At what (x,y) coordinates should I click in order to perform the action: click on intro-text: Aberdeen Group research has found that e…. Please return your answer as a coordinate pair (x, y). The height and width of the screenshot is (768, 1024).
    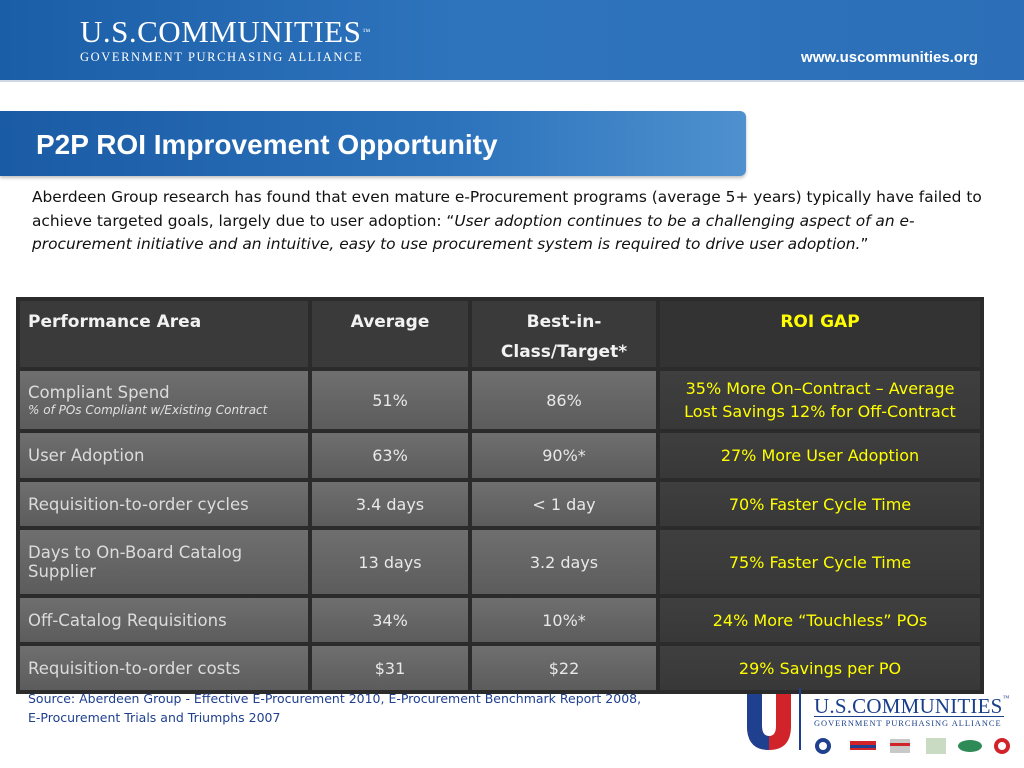
    Looking at the image, I should click on (507, 209).